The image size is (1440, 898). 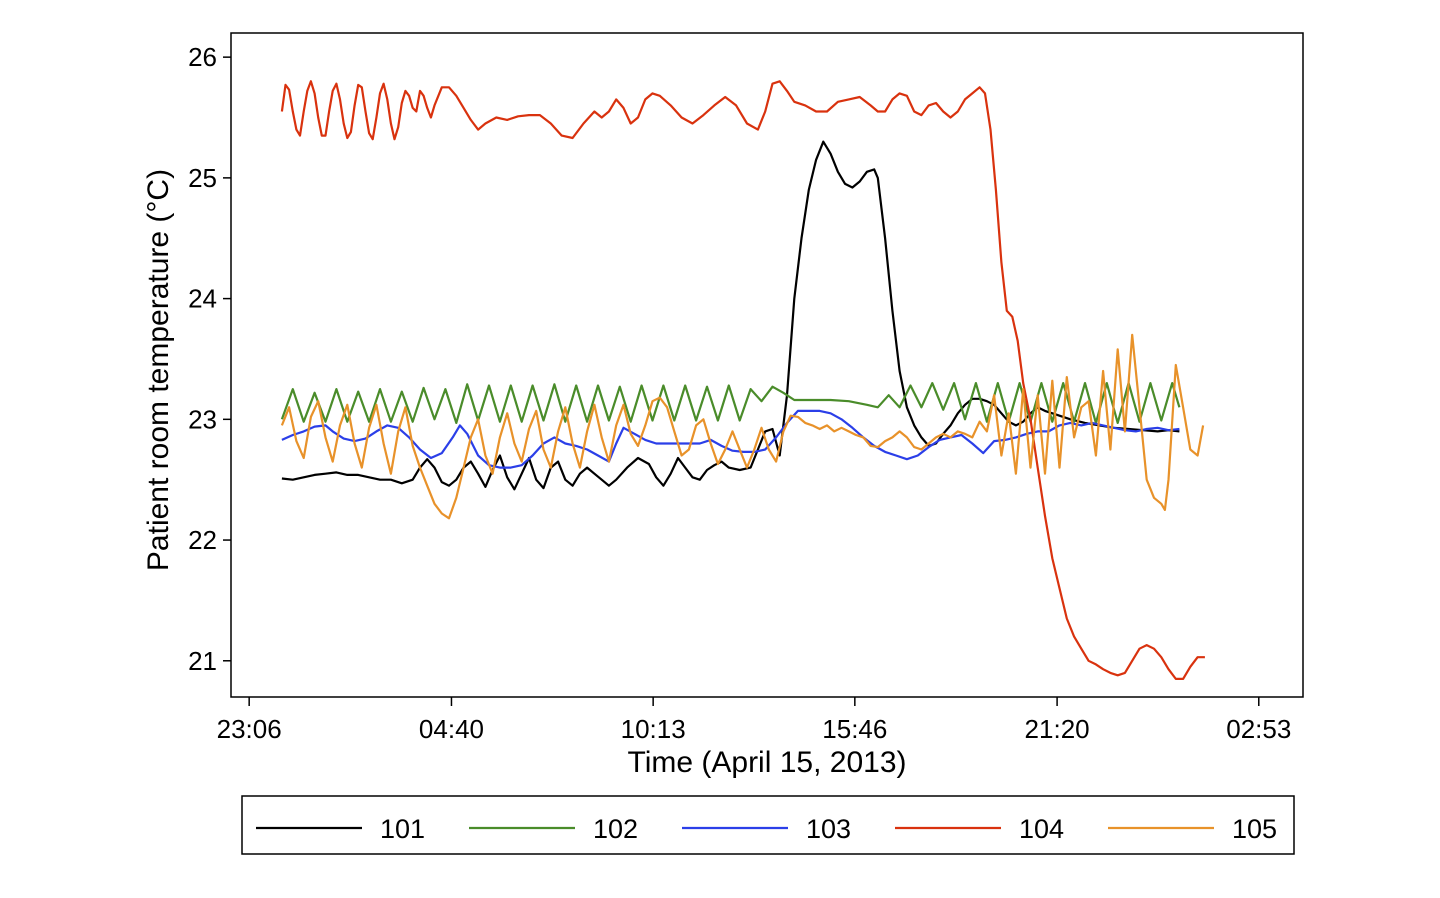 What do you see at coordinates (1041, 829) in the screenshot?
I see `legend-label-104: 104` at bounding box center [1041, 829].